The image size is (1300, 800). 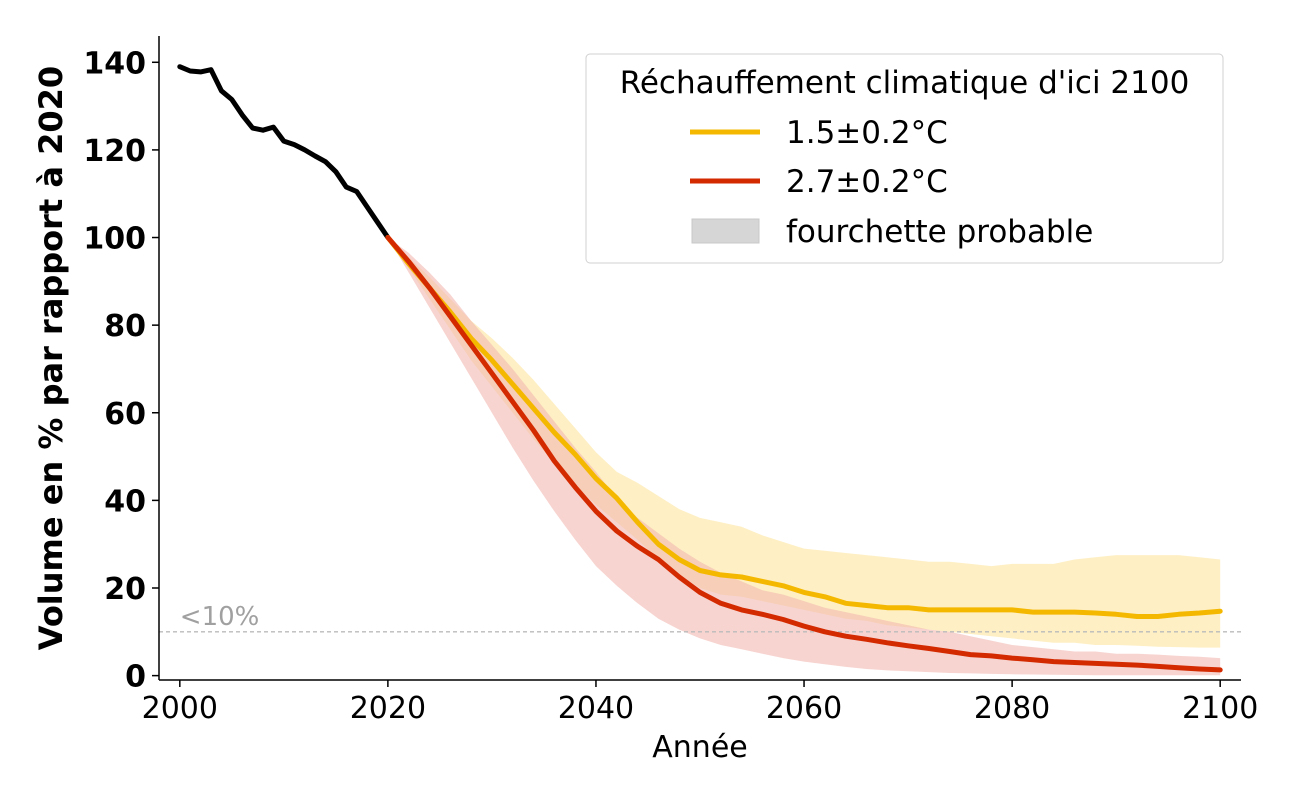 What do you see at coordinates (135, 677) in the screenshot?
I see `y-tick-label: 0` at bounding box center [135, 677].